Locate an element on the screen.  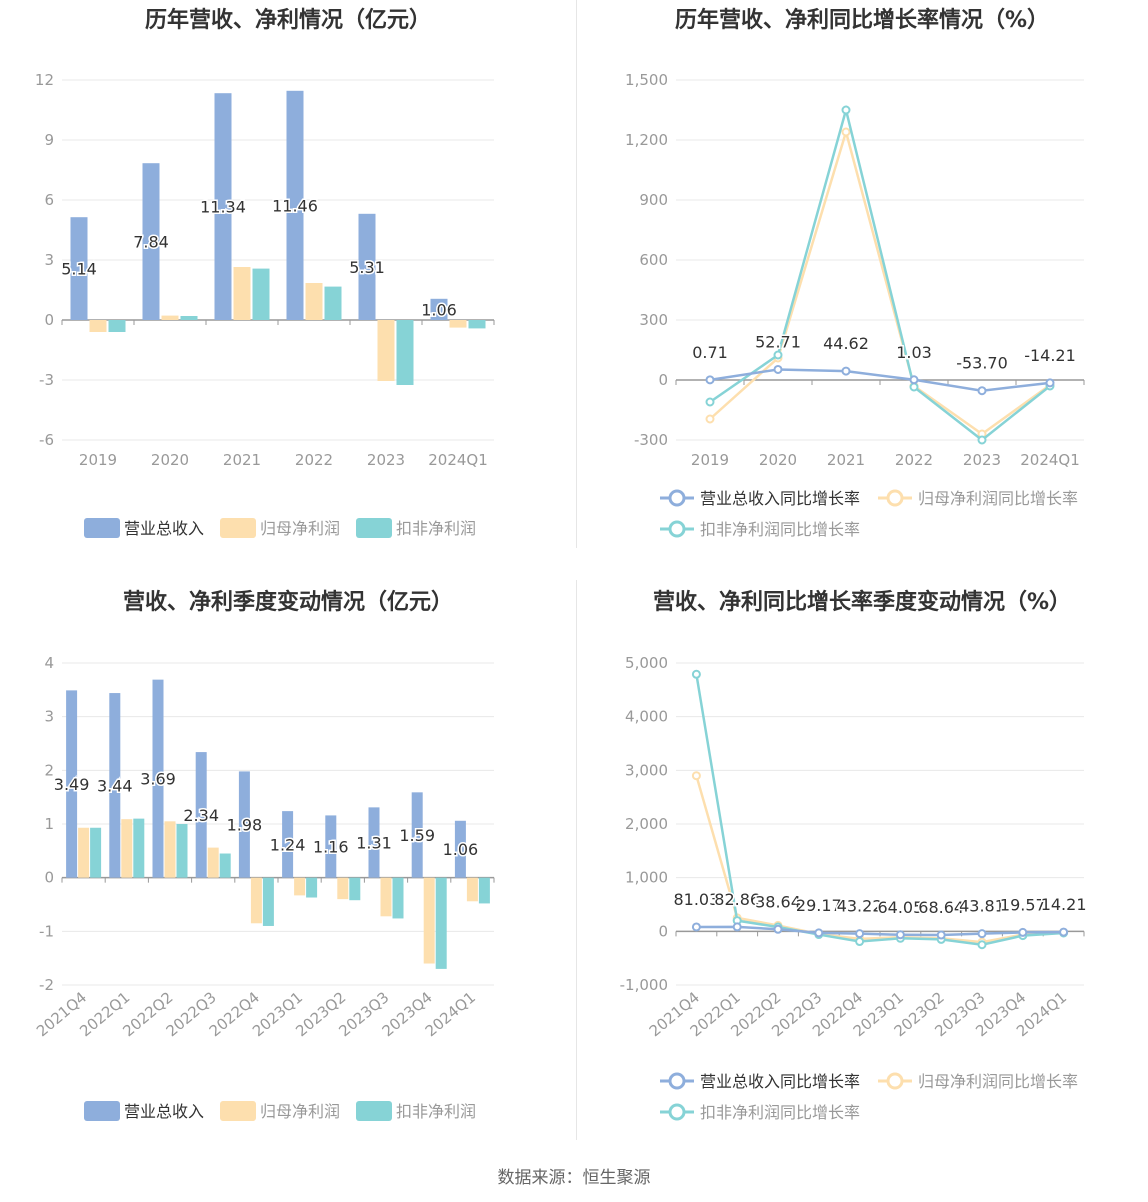
data-label: 38.64 is located at coordinates (778, 901).